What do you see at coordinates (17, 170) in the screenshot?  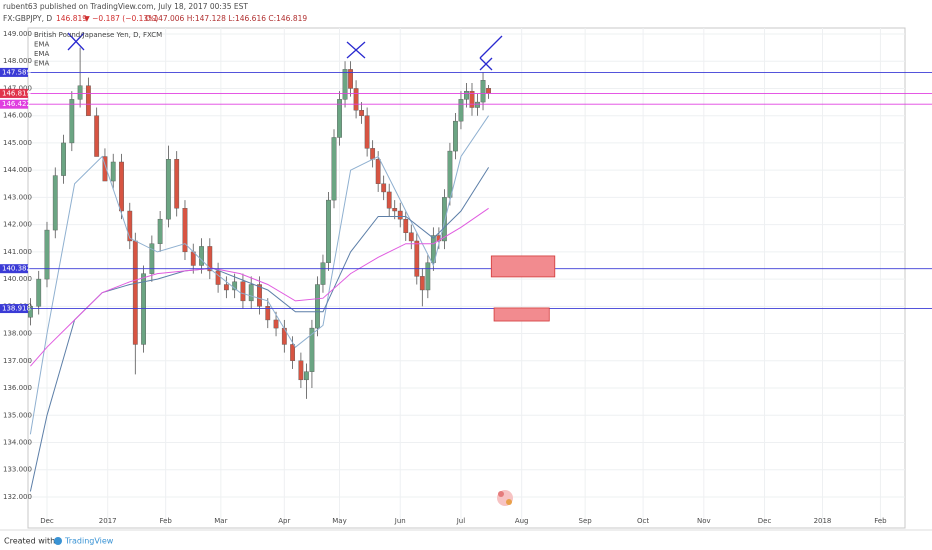 I see `y-tick-label: 144.000` at bounding box center [17, 170].